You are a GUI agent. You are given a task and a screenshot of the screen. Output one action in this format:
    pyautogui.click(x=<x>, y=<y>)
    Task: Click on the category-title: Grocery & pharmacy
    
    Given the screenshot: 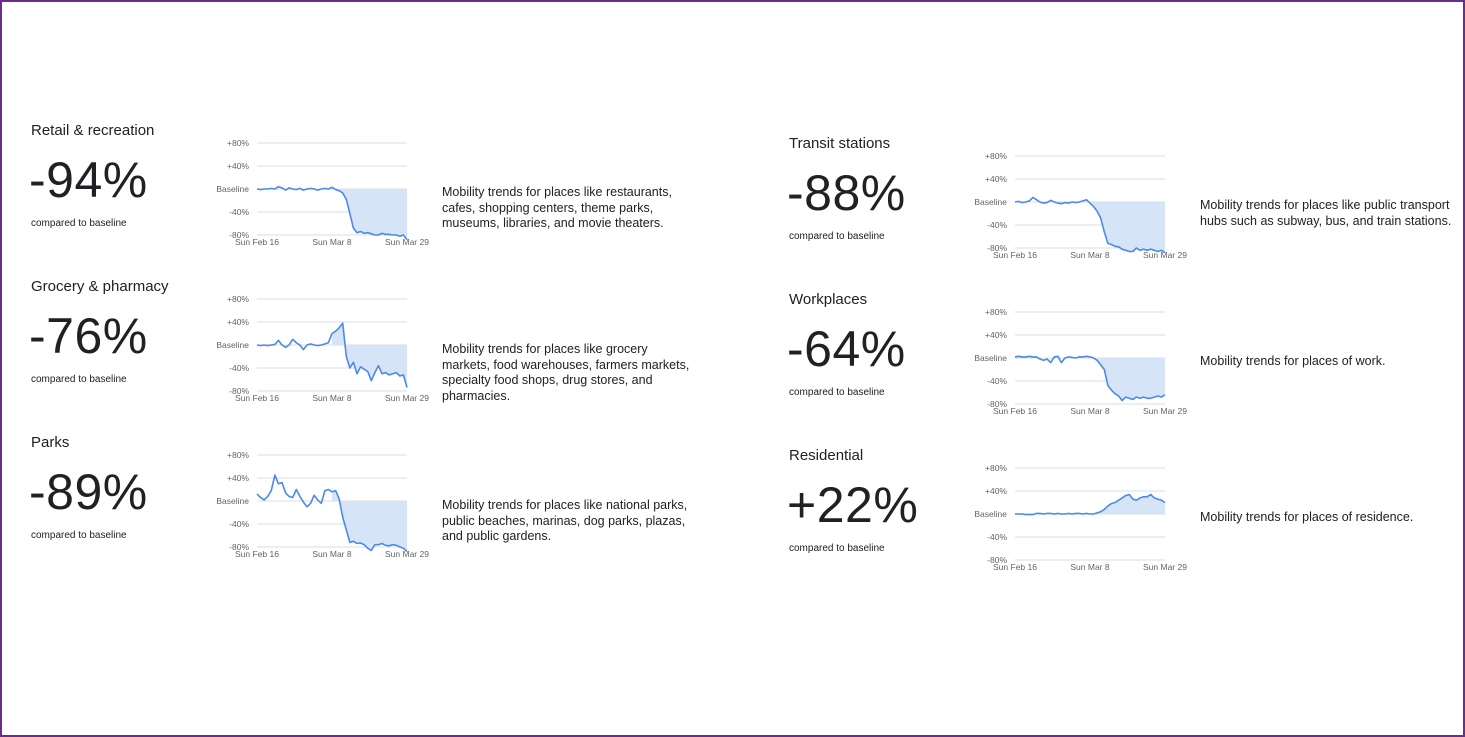 What is the action you would take?
    pyautogui.click(x=100, y=286)
    